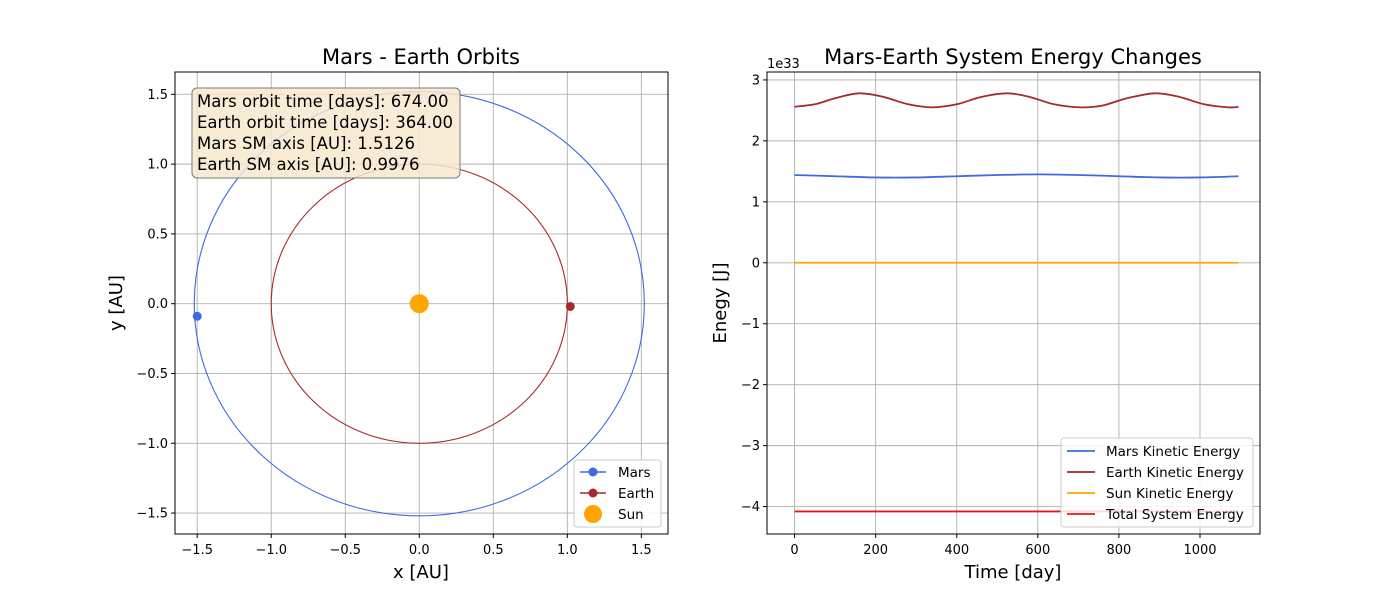 The width and height of the screenshot is (1400, 600). Describe the element at coordinates (720, 302) in the screenshot. I see `energy-y-axis-label: Enegy [J]` at that location.